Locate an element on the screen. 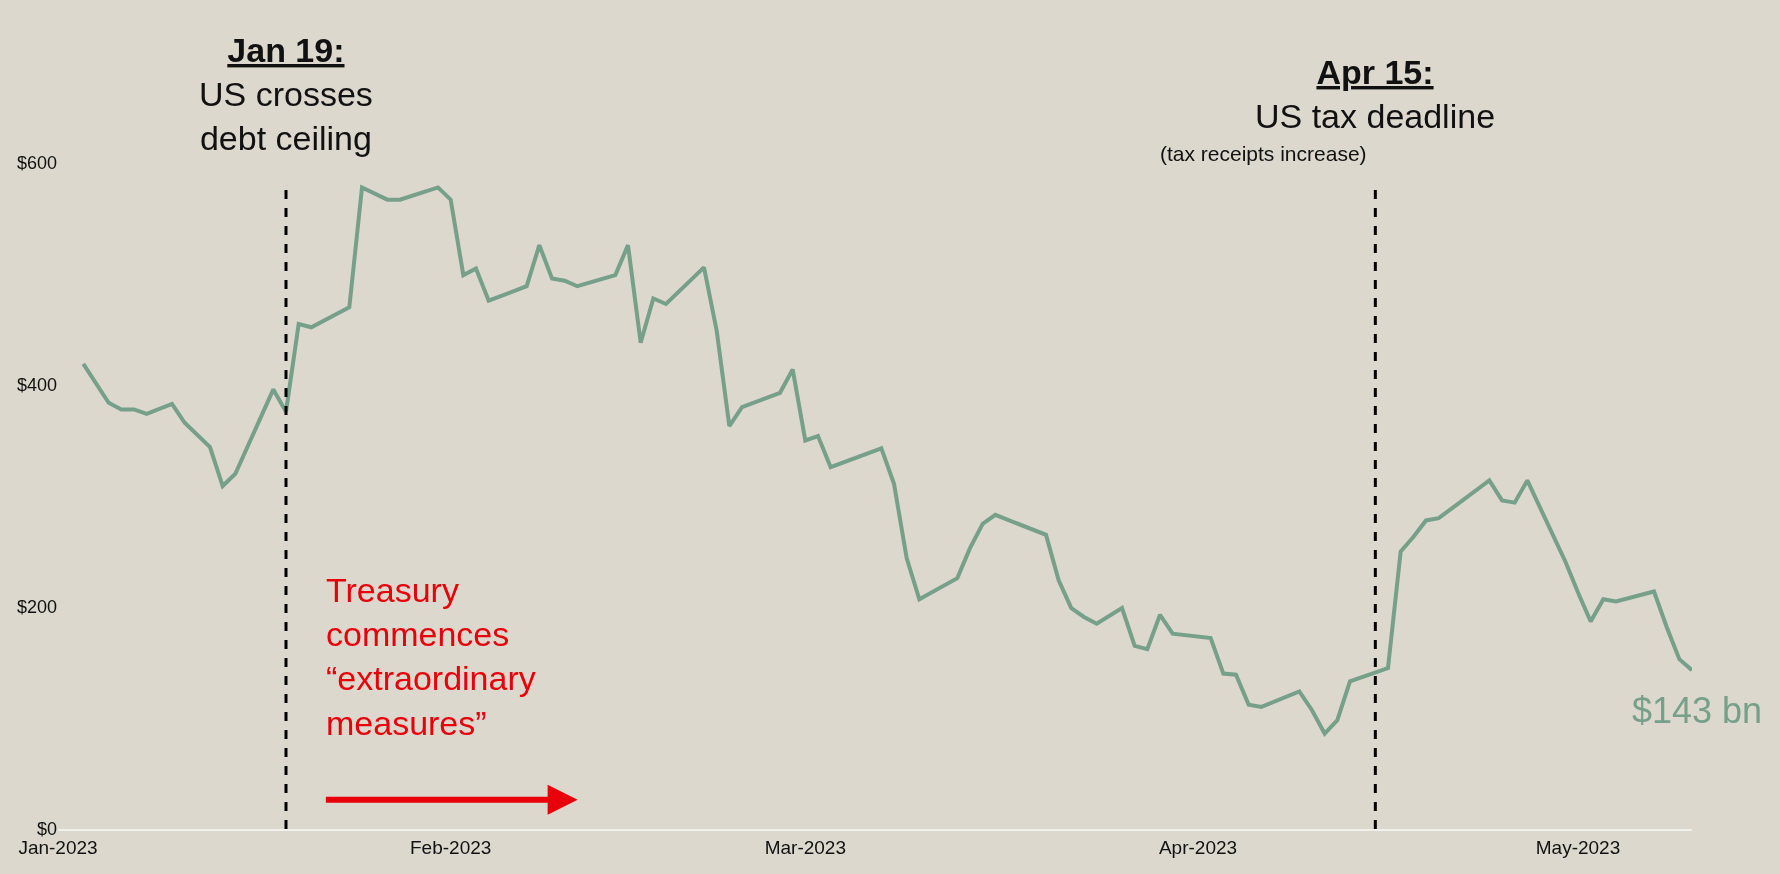 This screenshot has height=874, width=1780. y-tick-label: $600 is located at coordinates (36, 163).